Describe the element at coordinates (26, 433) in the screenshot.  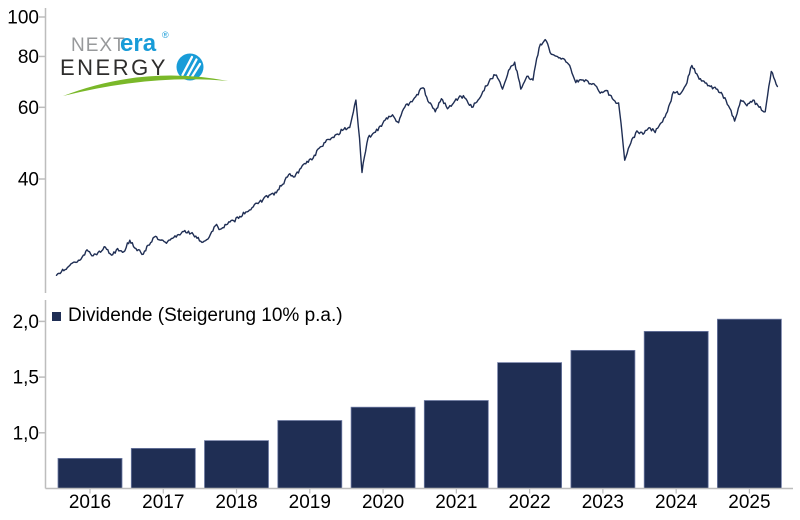
I see `dividend-y-tick-label: 1,0` at that location.